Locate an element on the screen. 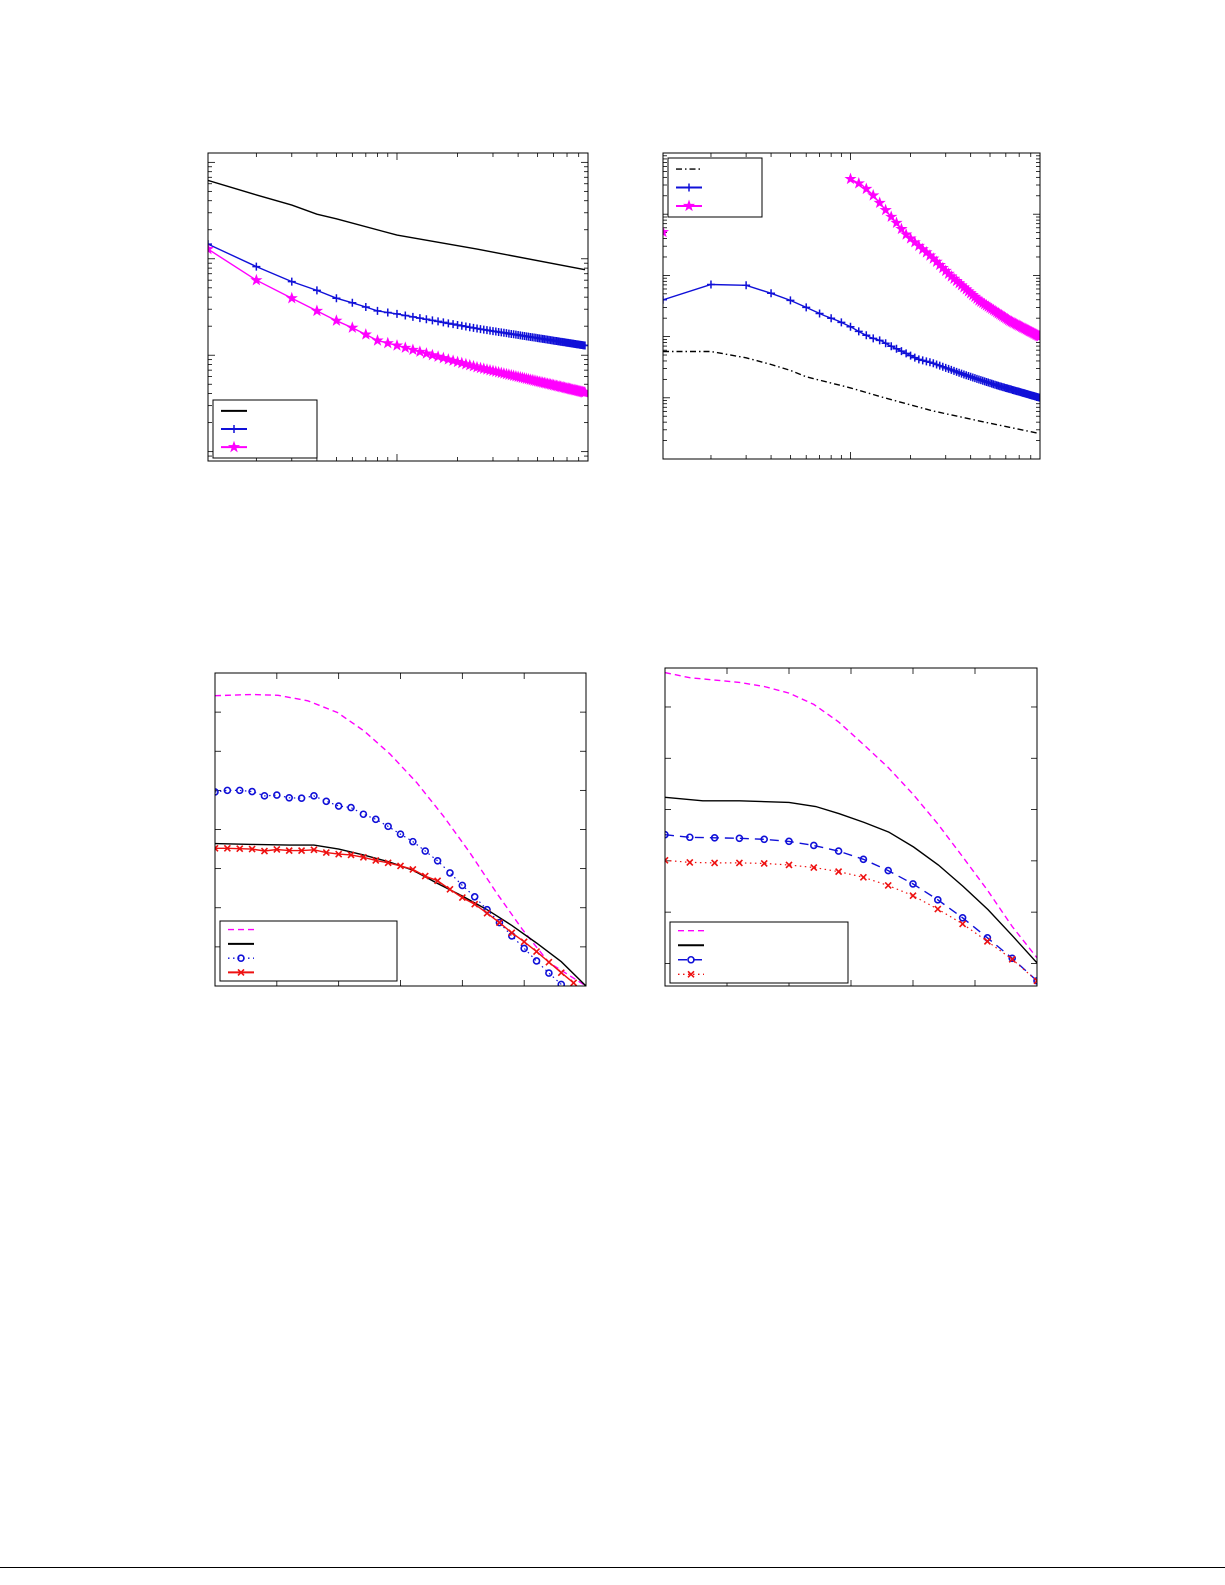 The width and height of the screenshot is (1225, 1585). axis-ticks is located at coordinates (851, 306).